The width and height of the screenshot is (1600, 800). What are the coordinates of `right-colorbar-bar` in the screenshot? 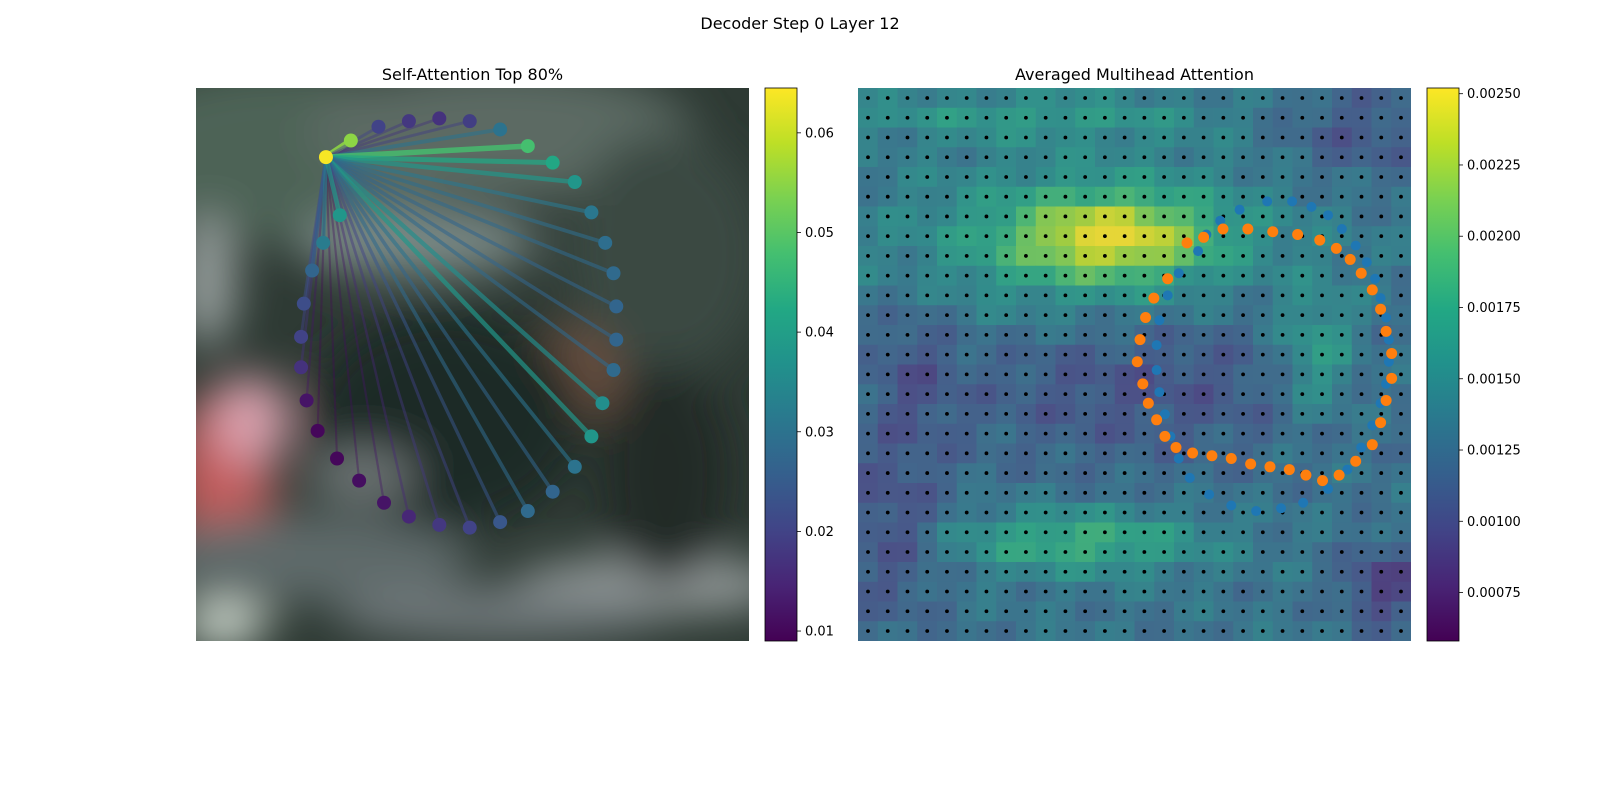 It's located at (1443, 364).